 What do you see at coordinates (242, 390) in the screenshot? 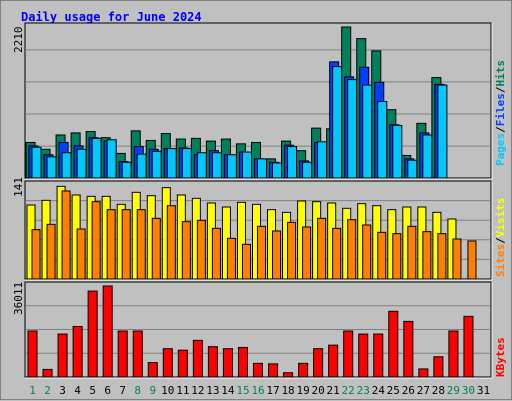
I see `day-label-15: 15` at bounding box center [242, 390].